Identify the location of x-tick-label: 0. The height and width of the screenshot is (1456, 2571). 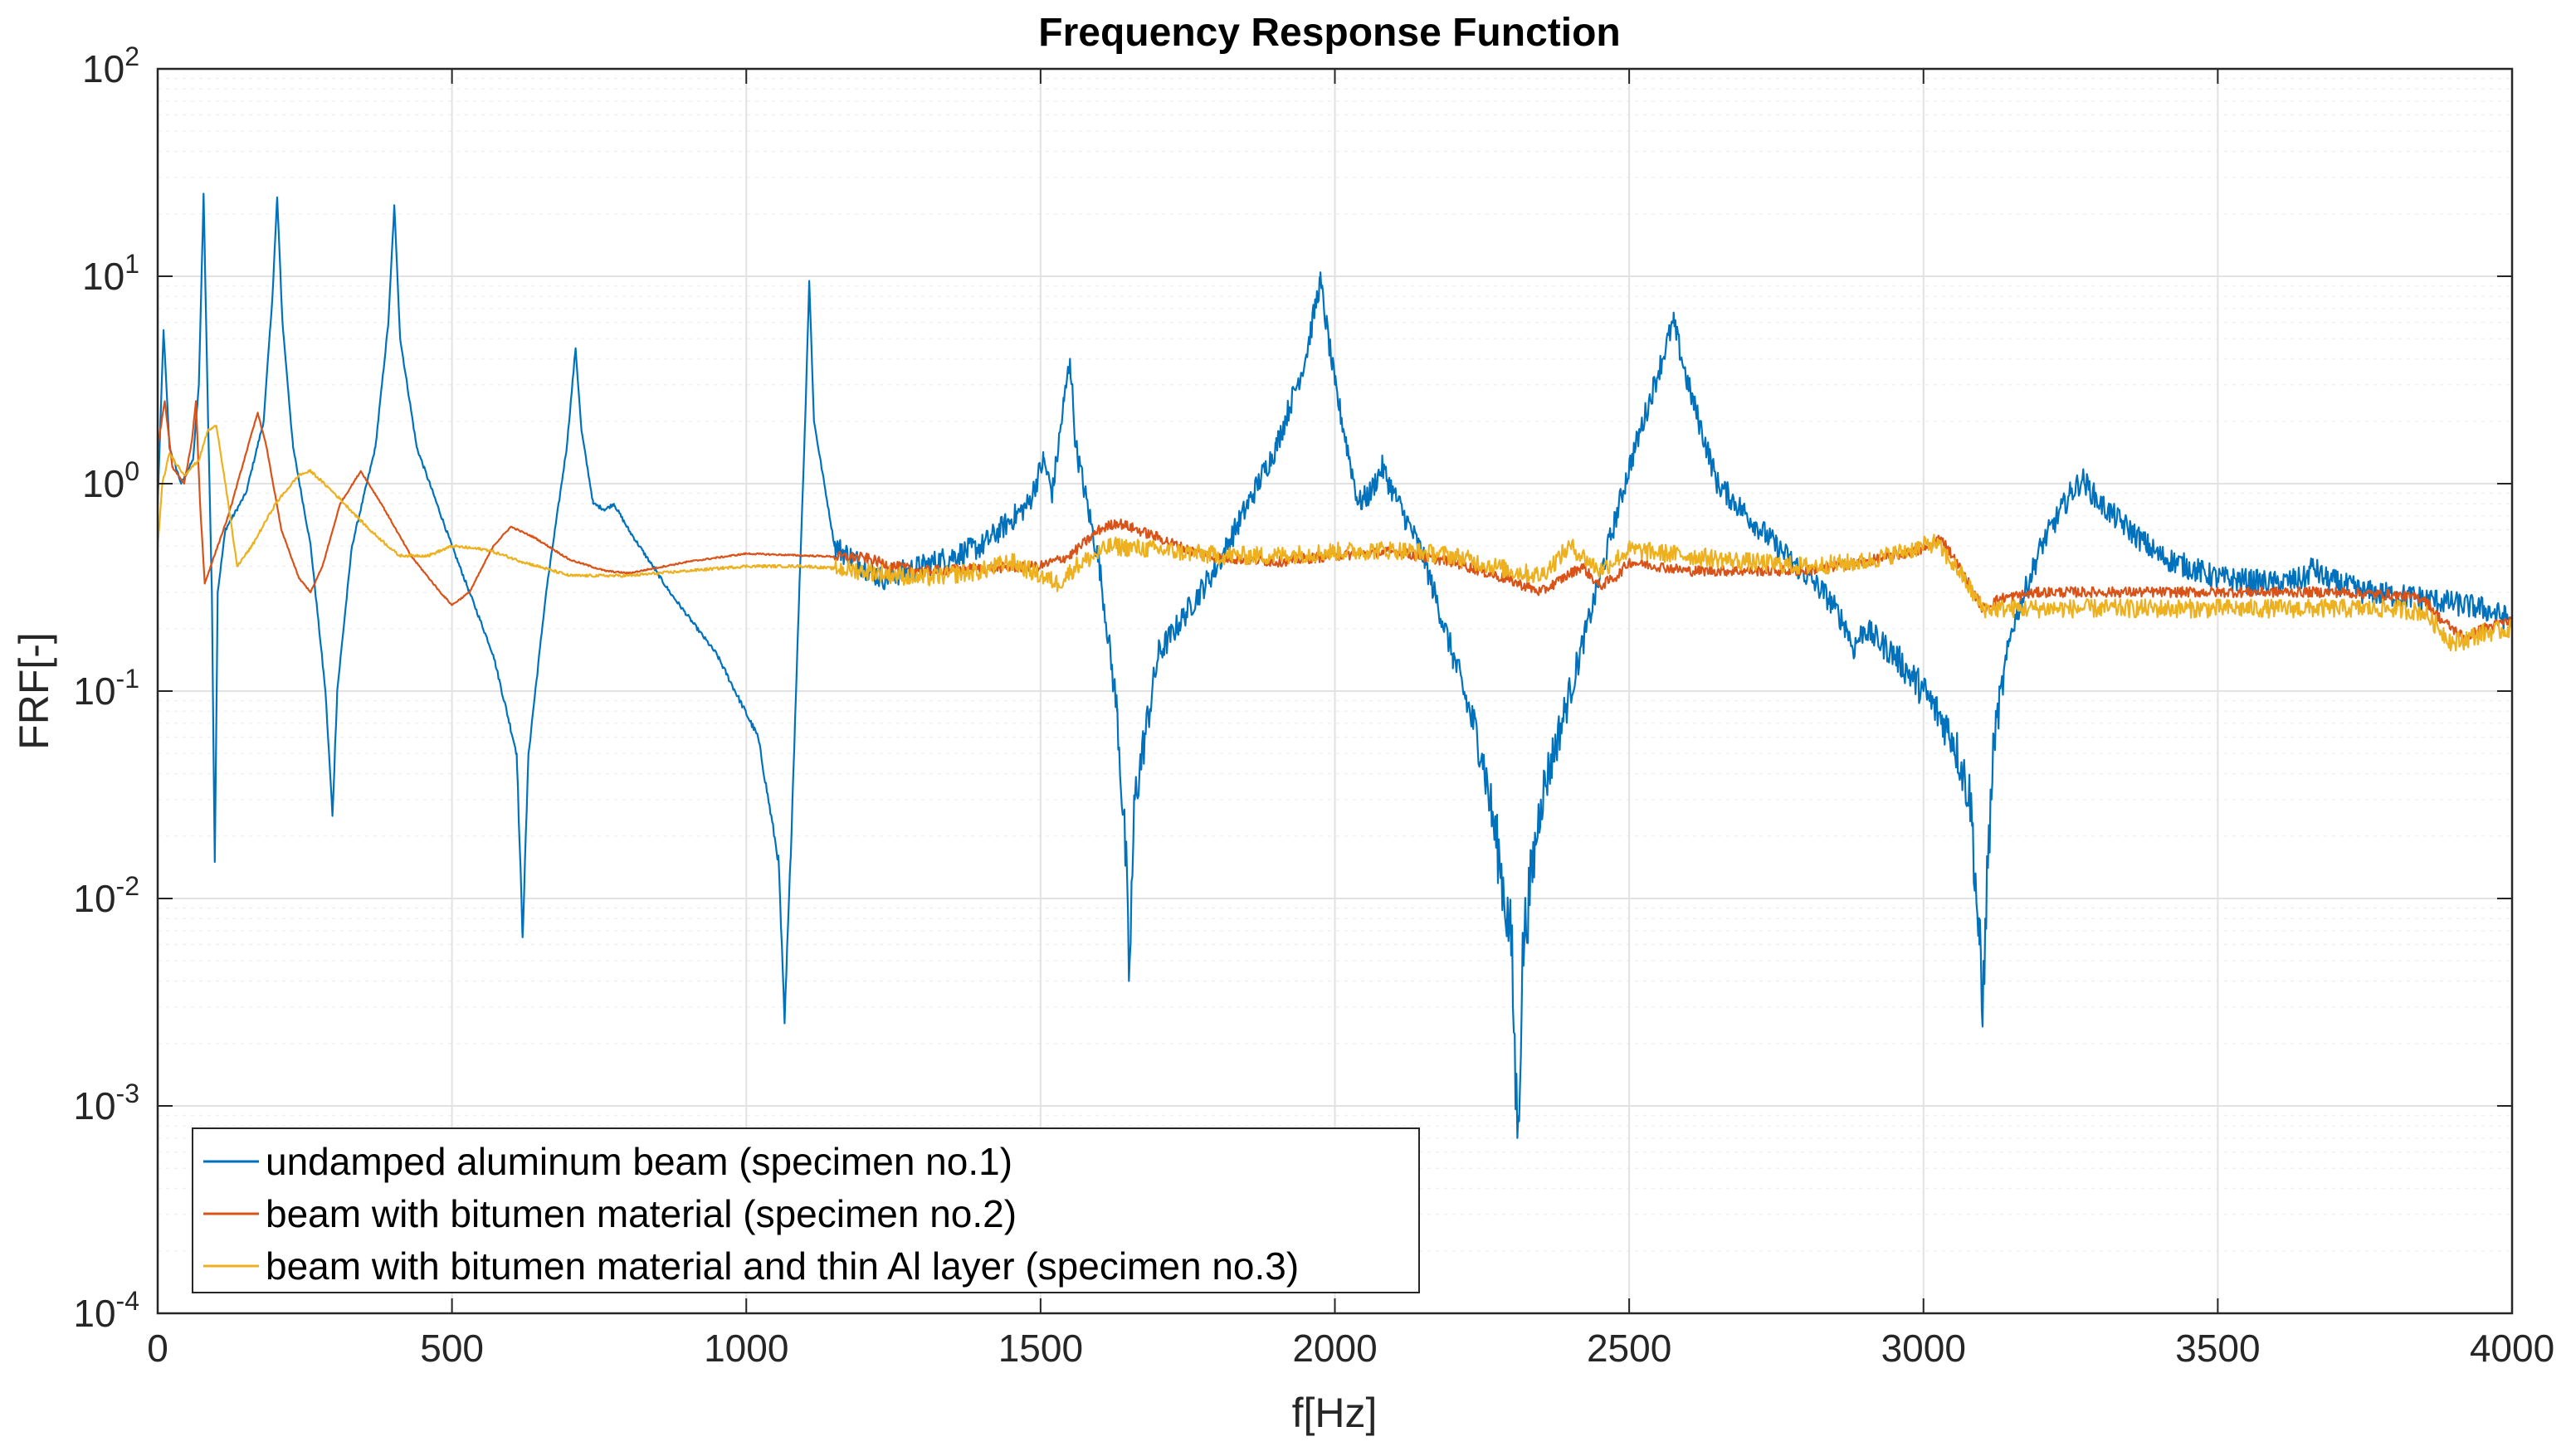
(157, 1348).